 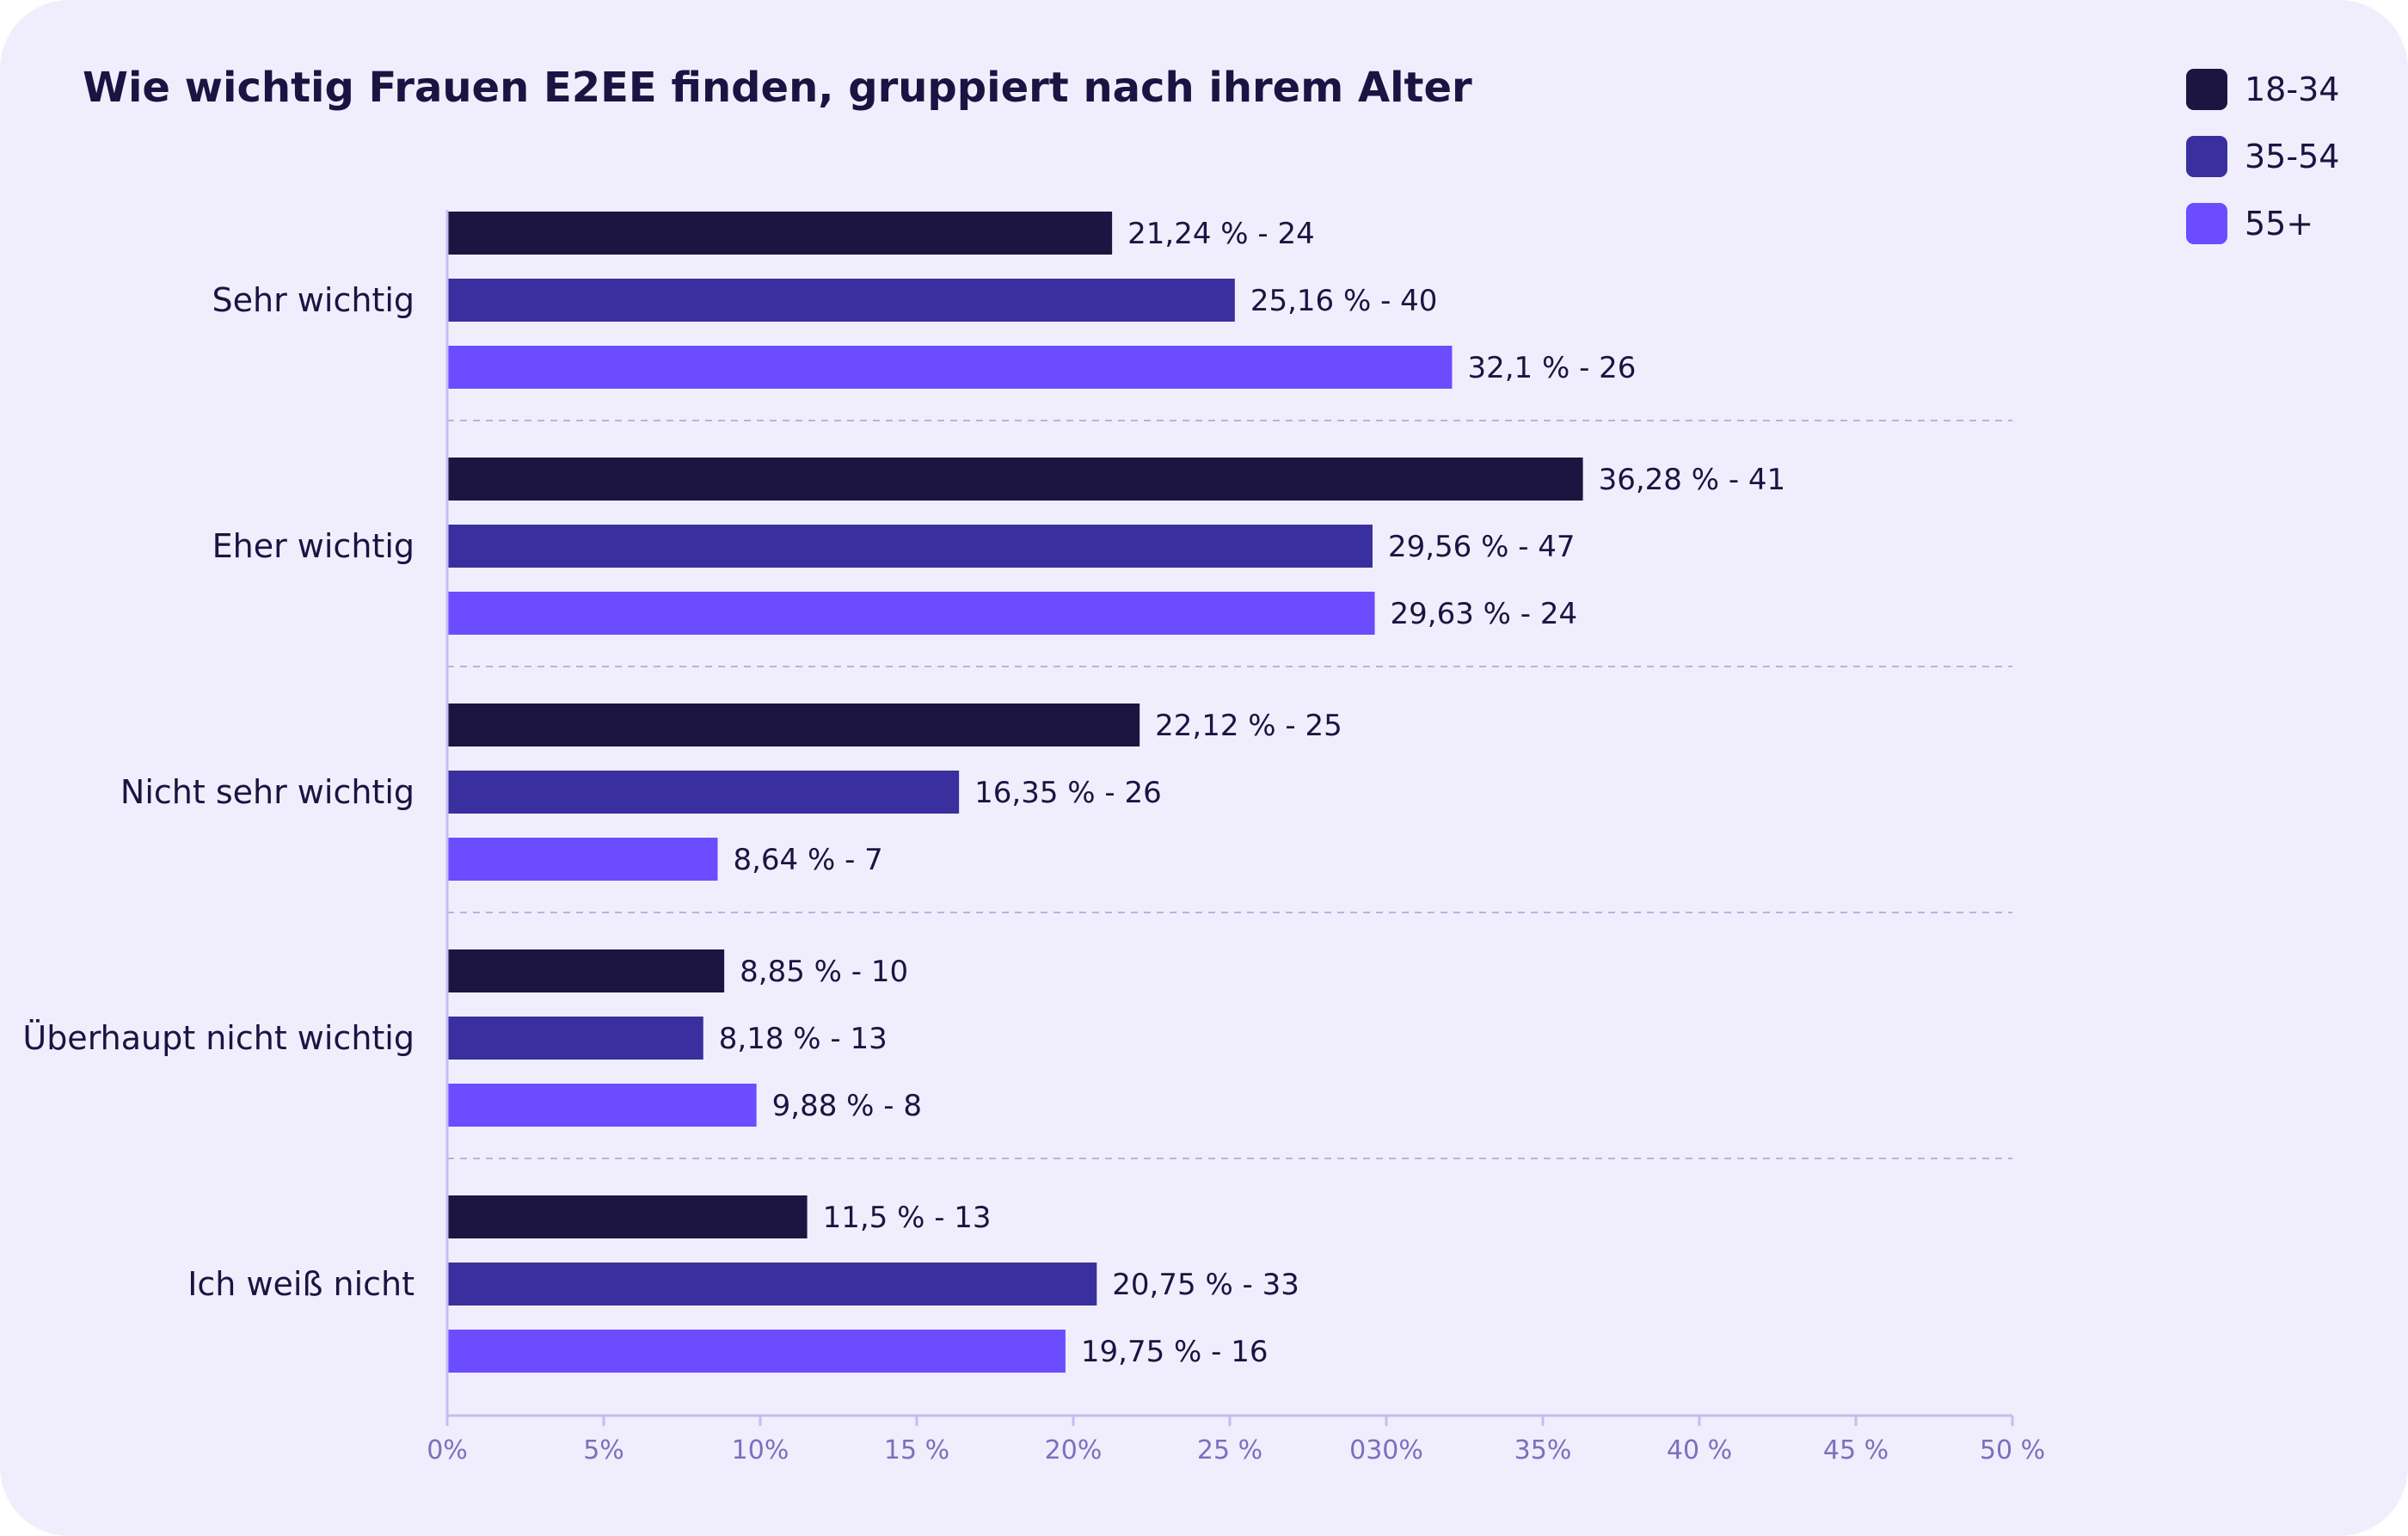 I want to click on category-label: Überhaupt nicht wichtig, so click(x=218, y=1038).